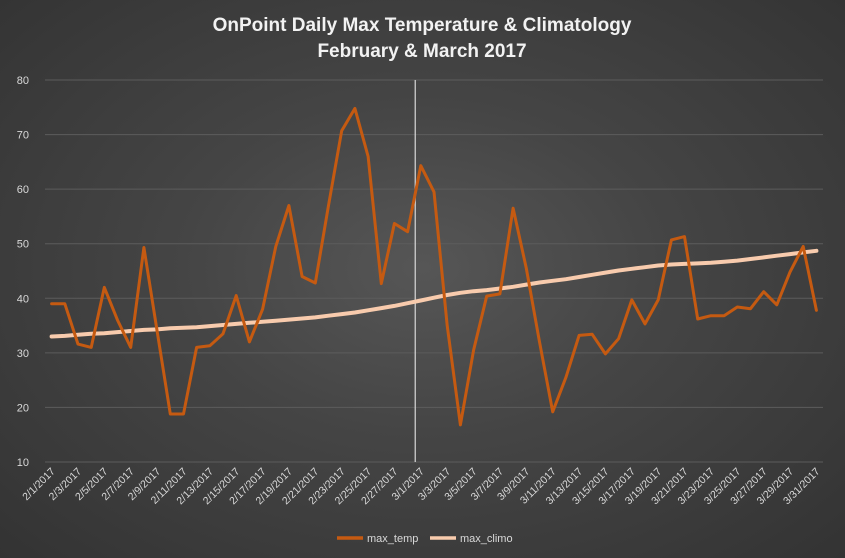  Describe the element at coordinates (23, 136) in the screenshot. I see `y-tick-label: 70` at that location.